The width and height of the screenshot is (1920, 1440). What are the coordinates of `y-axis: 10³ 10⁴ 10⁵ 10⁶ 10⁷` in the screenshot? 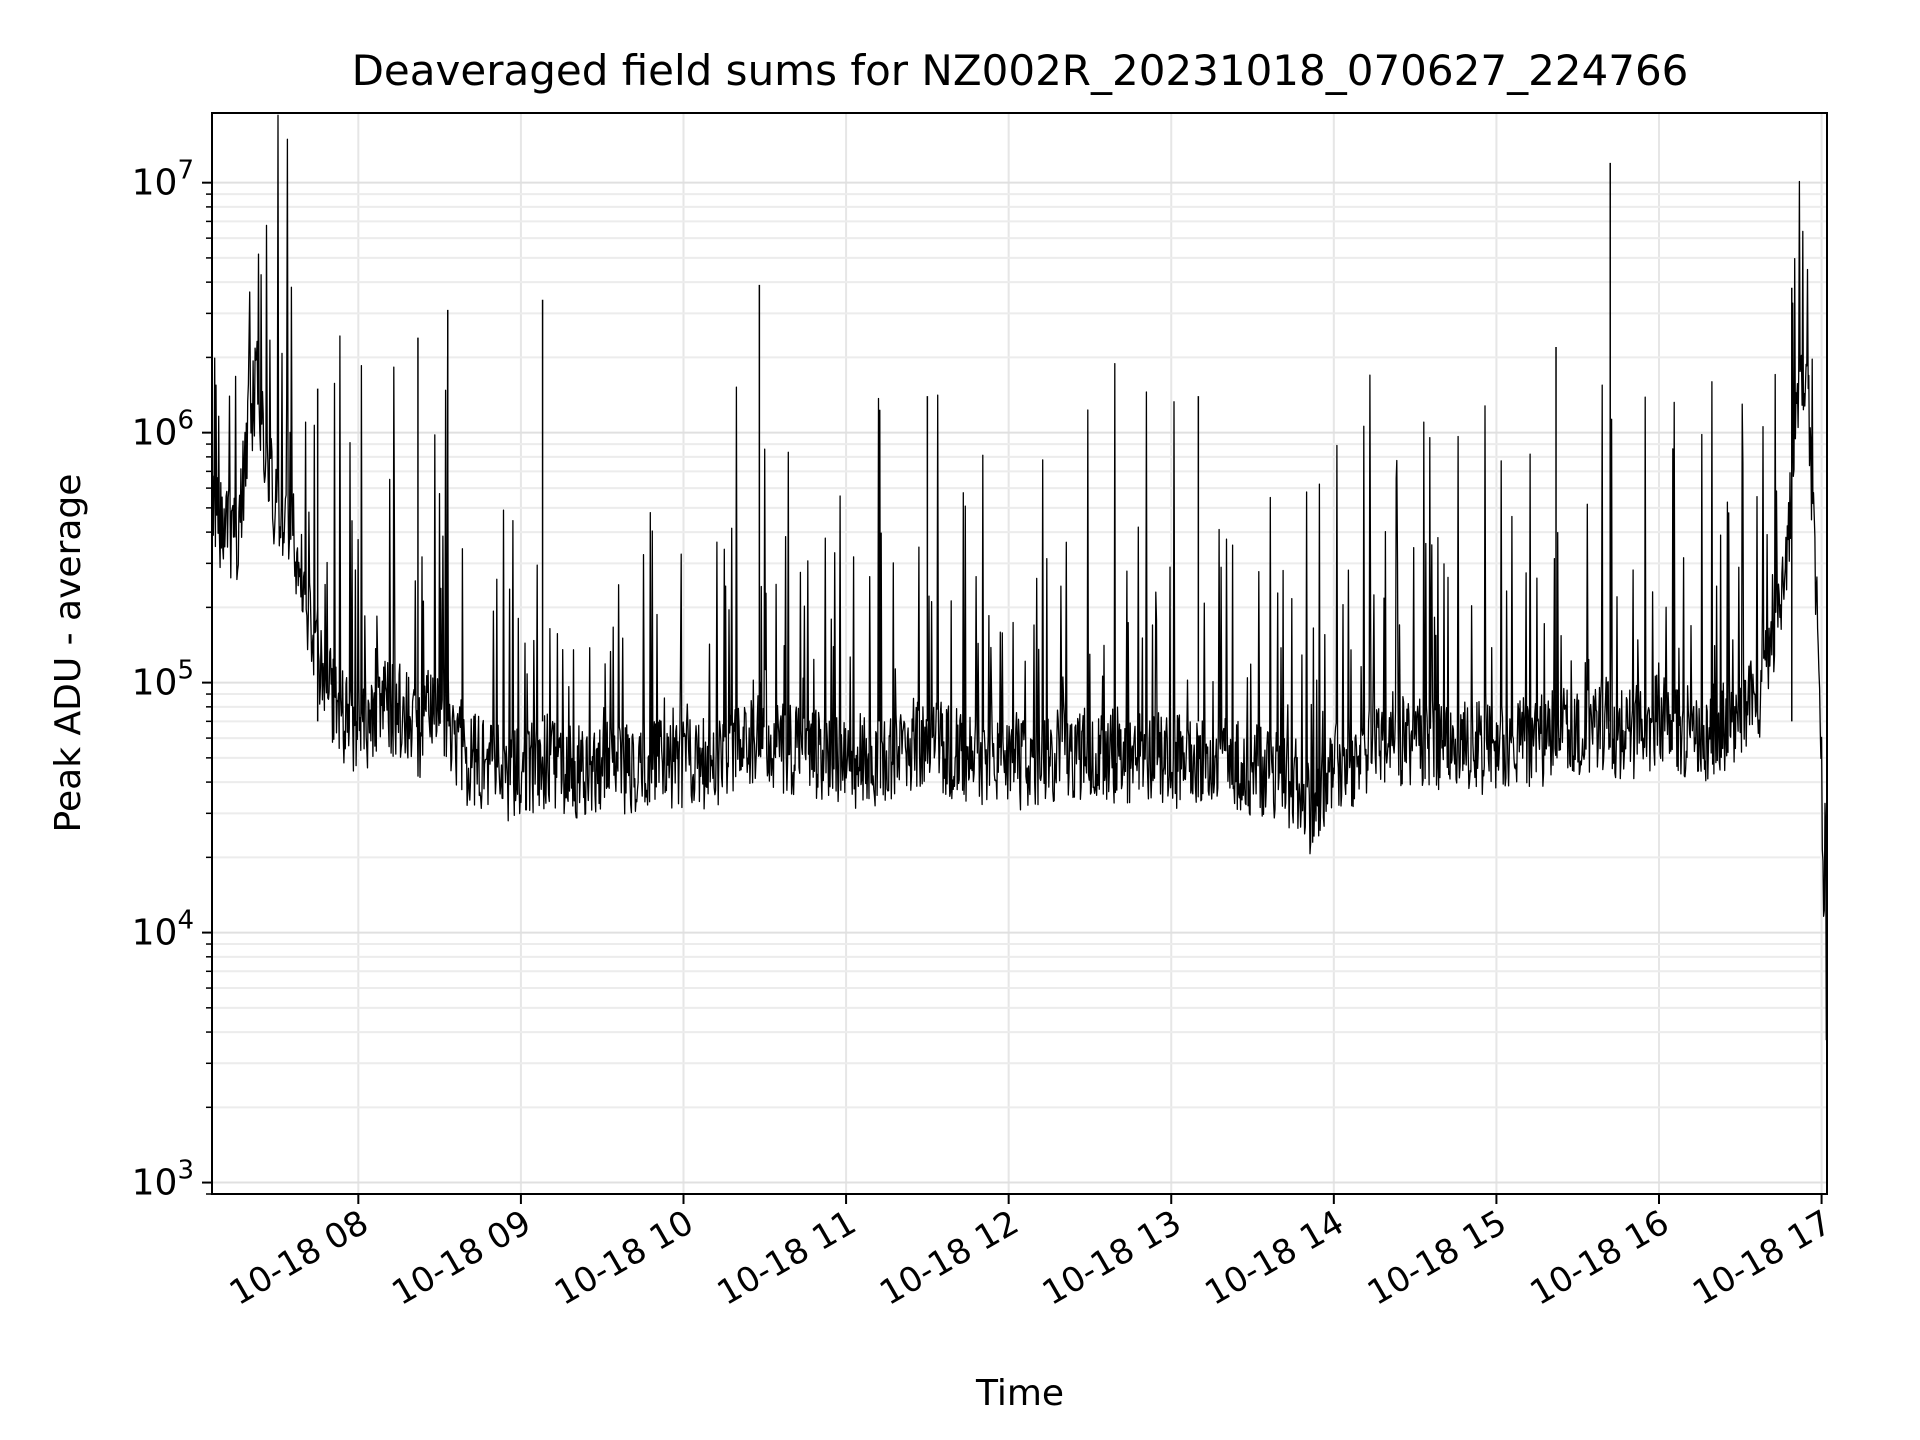 It's located at (172, 680).